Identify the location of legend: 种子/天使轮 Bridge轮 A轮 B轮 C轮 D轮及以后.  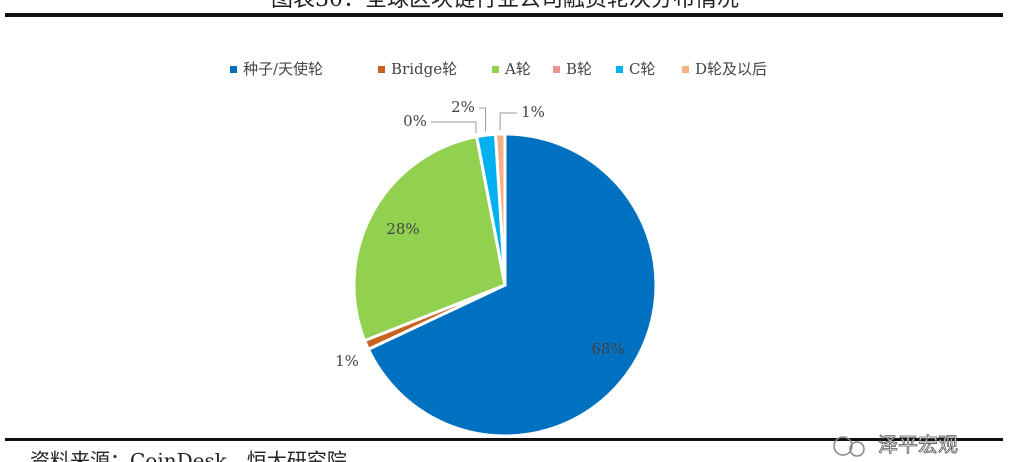
(498, 69).